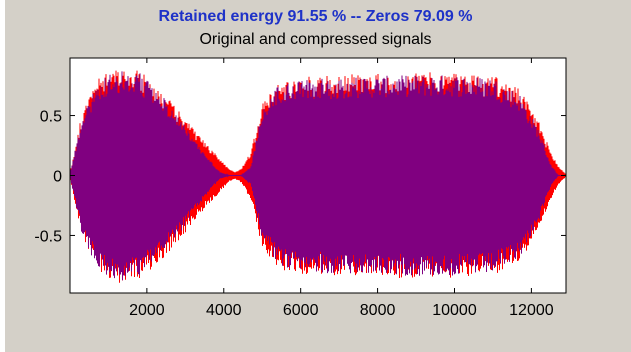 This screenshot has height=352, width=631. I want to click on chart-title: Original and compressed signals, so click(315, 39).